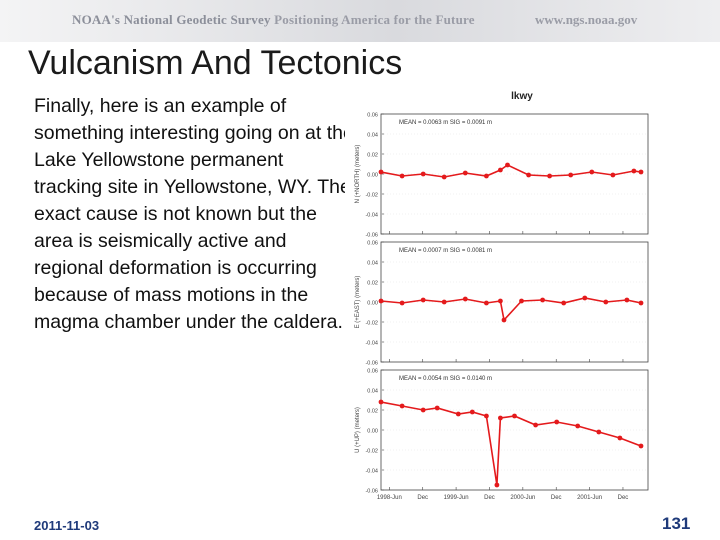  Describe the element at coordinates (589, 498) in the screenshot. I see `x-tick-label: 2001-Jun` at that location.